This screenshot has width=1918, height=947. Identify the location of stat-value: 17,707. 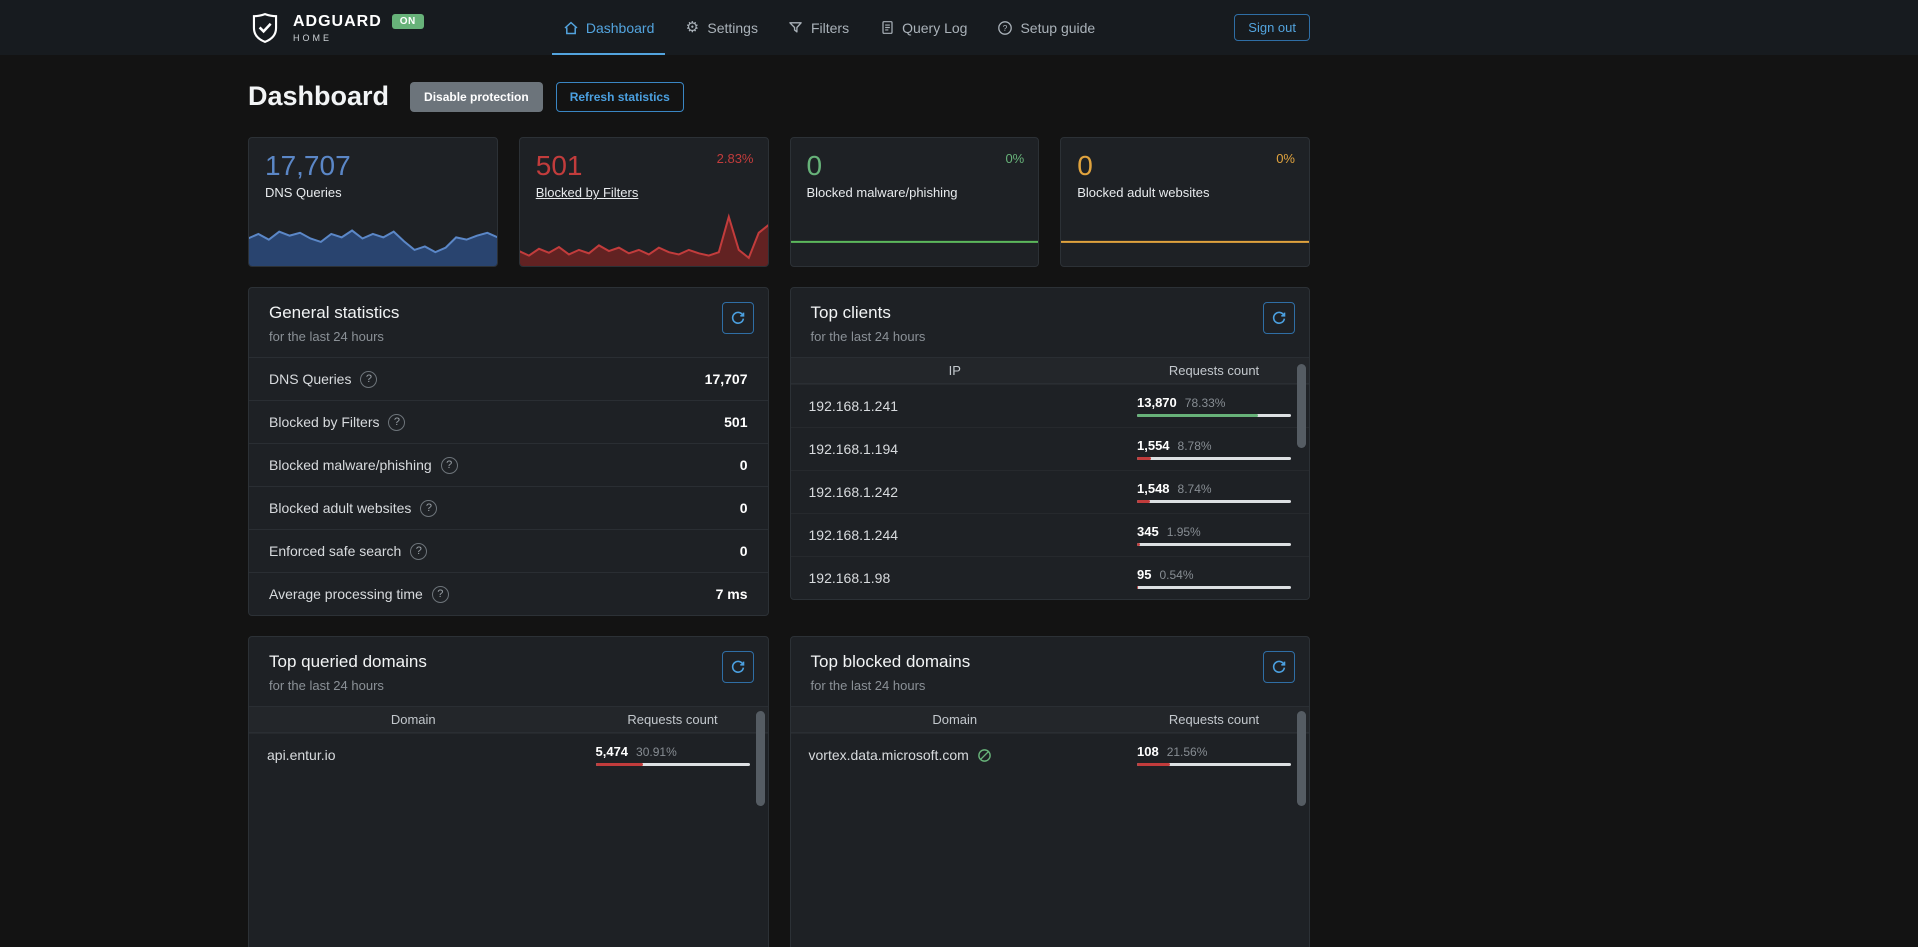
(308, 165).